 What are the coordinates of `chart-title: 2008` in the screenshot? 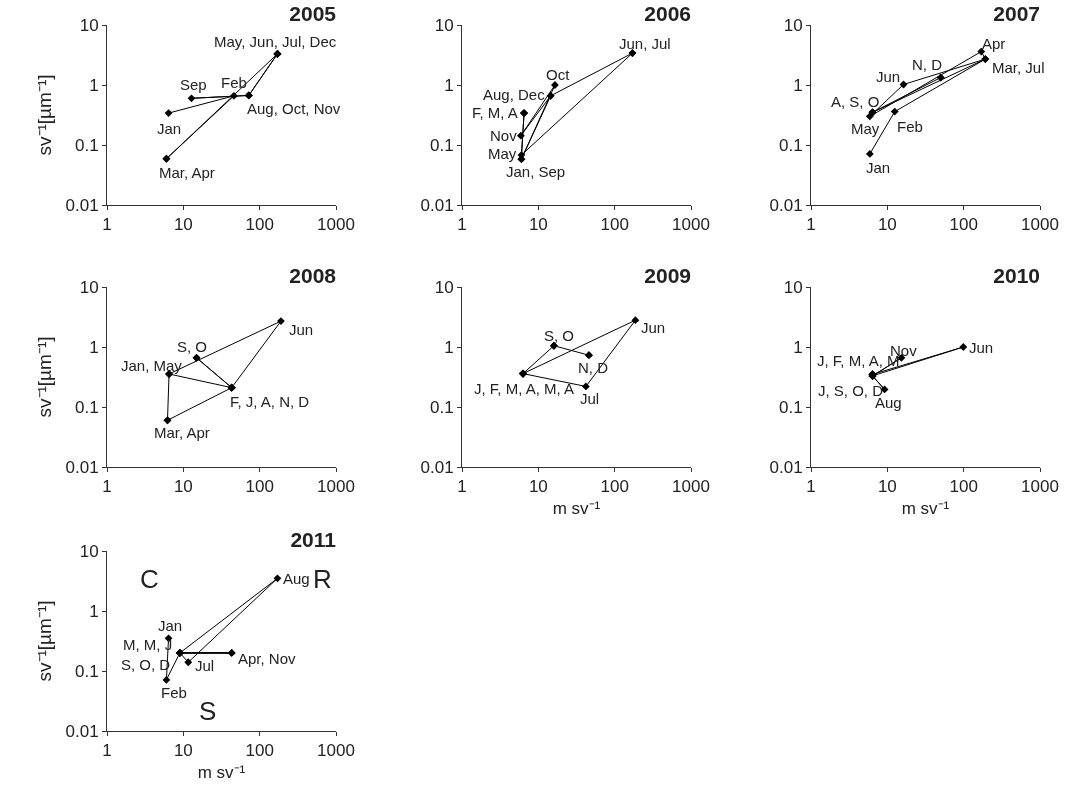 It's located at (313, 275).